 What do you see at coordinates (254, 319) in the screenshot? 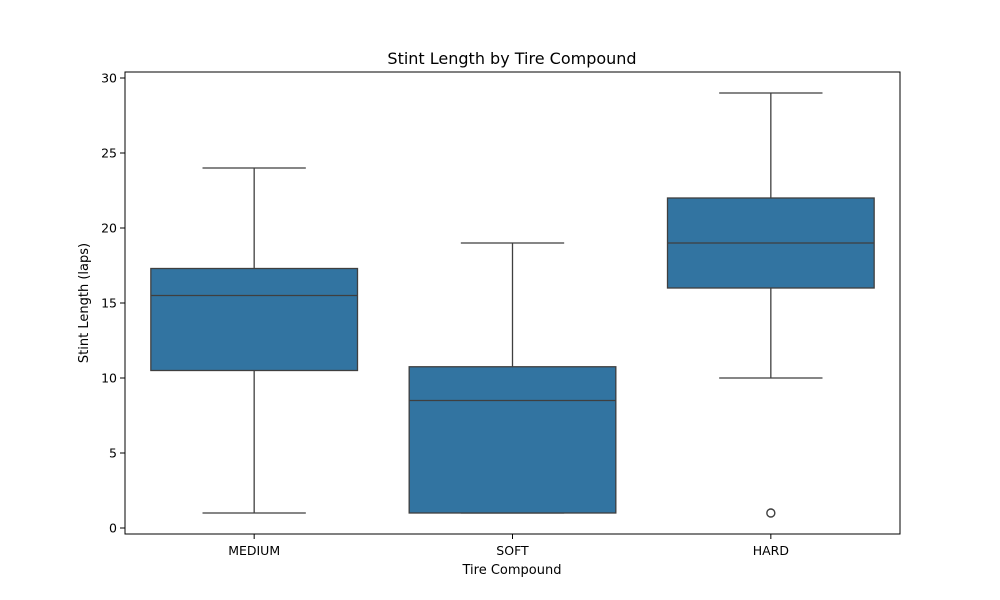
I see `box-medium` at bounding box center [254, 319].